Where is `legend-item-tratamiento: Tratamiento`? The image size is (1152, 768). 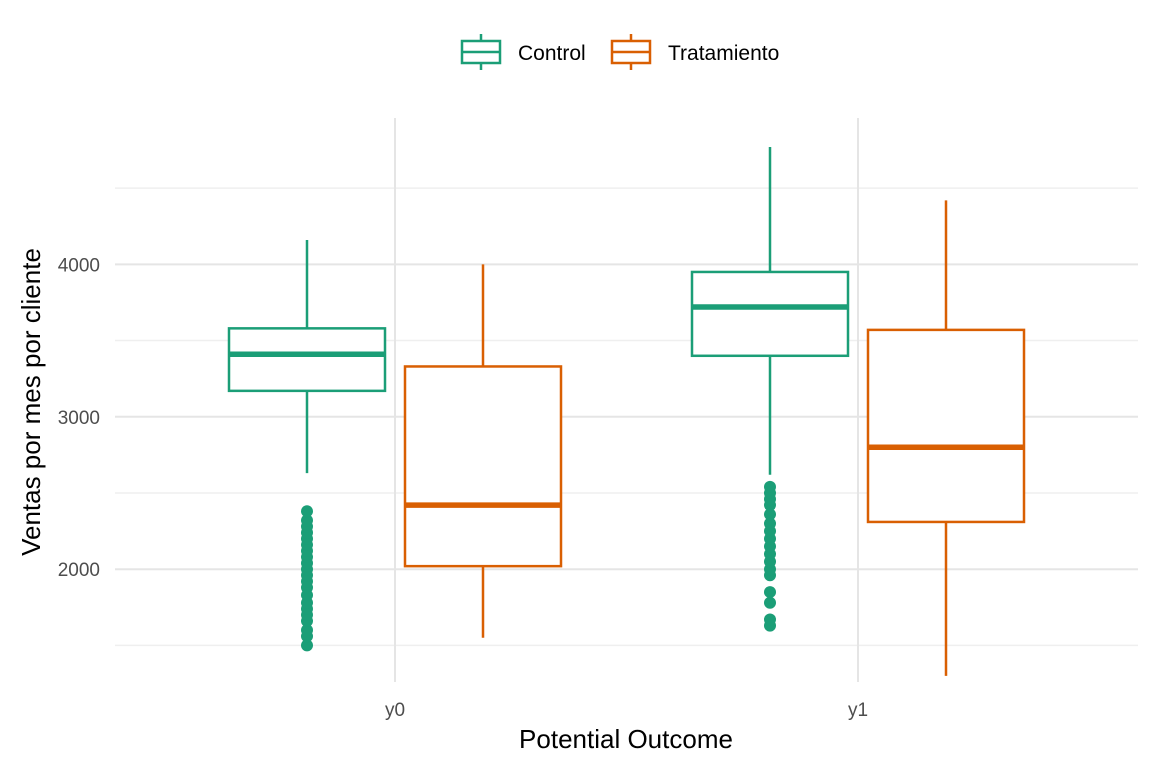
legend-item-tratamiento: Tratamiento is located at coordinates (694, 52).